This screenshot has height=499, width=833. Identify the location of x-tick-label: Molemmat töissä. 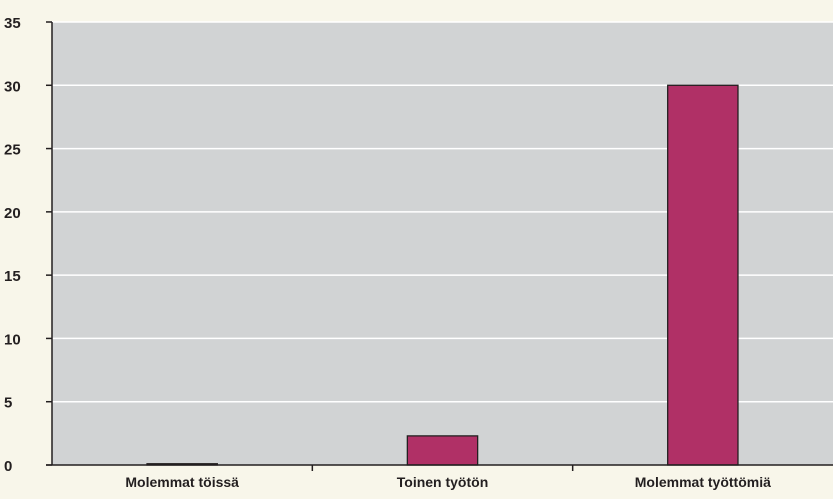
(182, 482).